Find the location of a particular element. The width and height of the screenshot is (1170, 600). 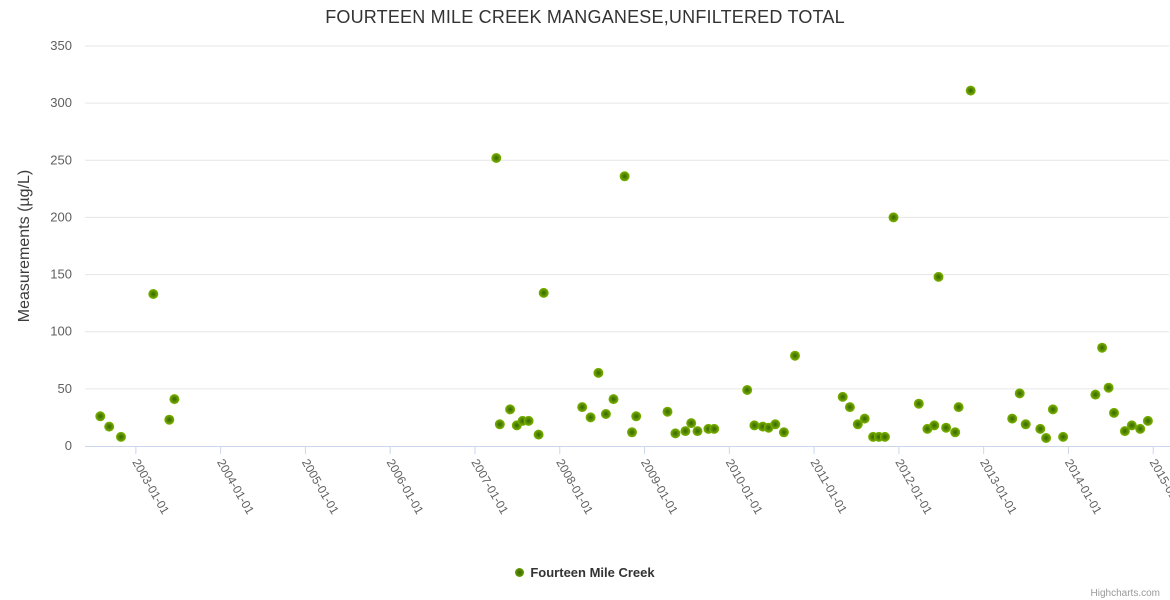

y-tick-label: 200 is located at coordinates (61, 216).